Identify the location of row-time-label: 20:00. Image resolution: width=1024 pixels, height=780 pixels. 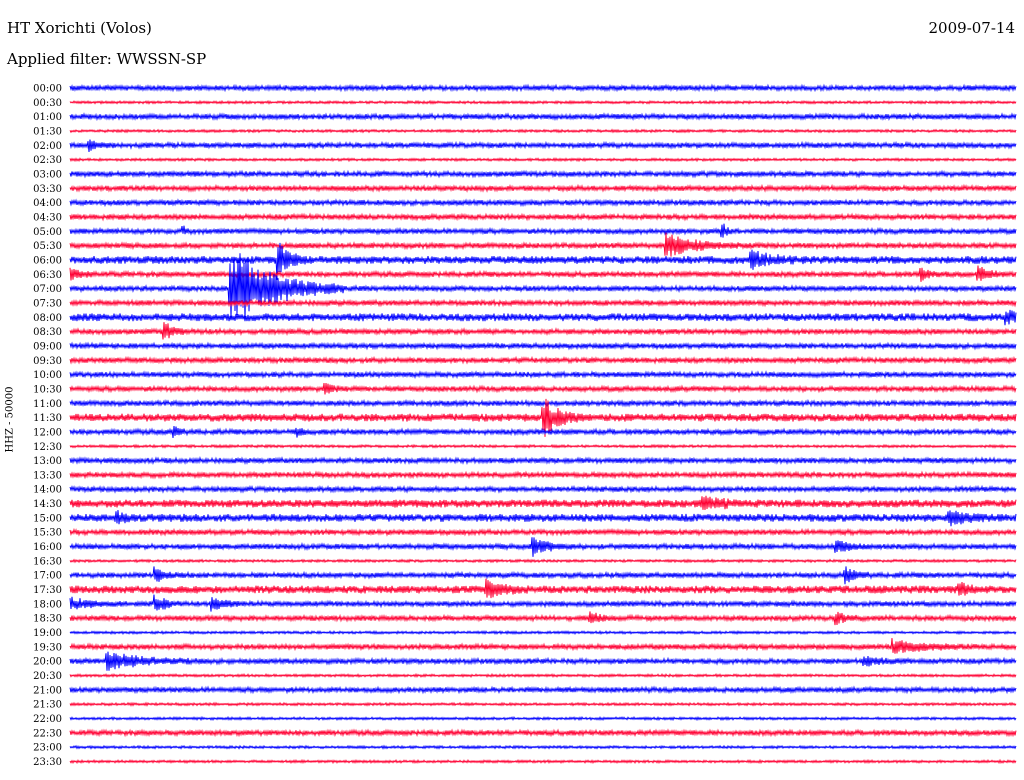
(47, 662).